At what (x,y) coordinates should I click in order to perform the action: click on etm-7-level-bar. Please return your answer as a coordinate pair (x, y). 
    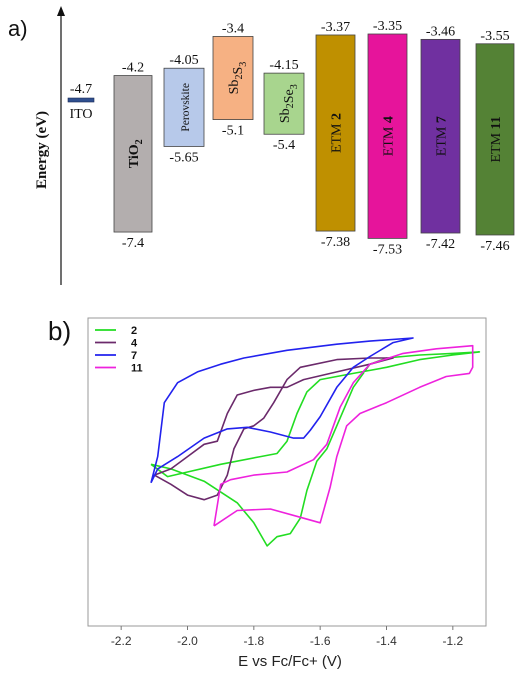
    Looking at the image, I should click on (440, 136).